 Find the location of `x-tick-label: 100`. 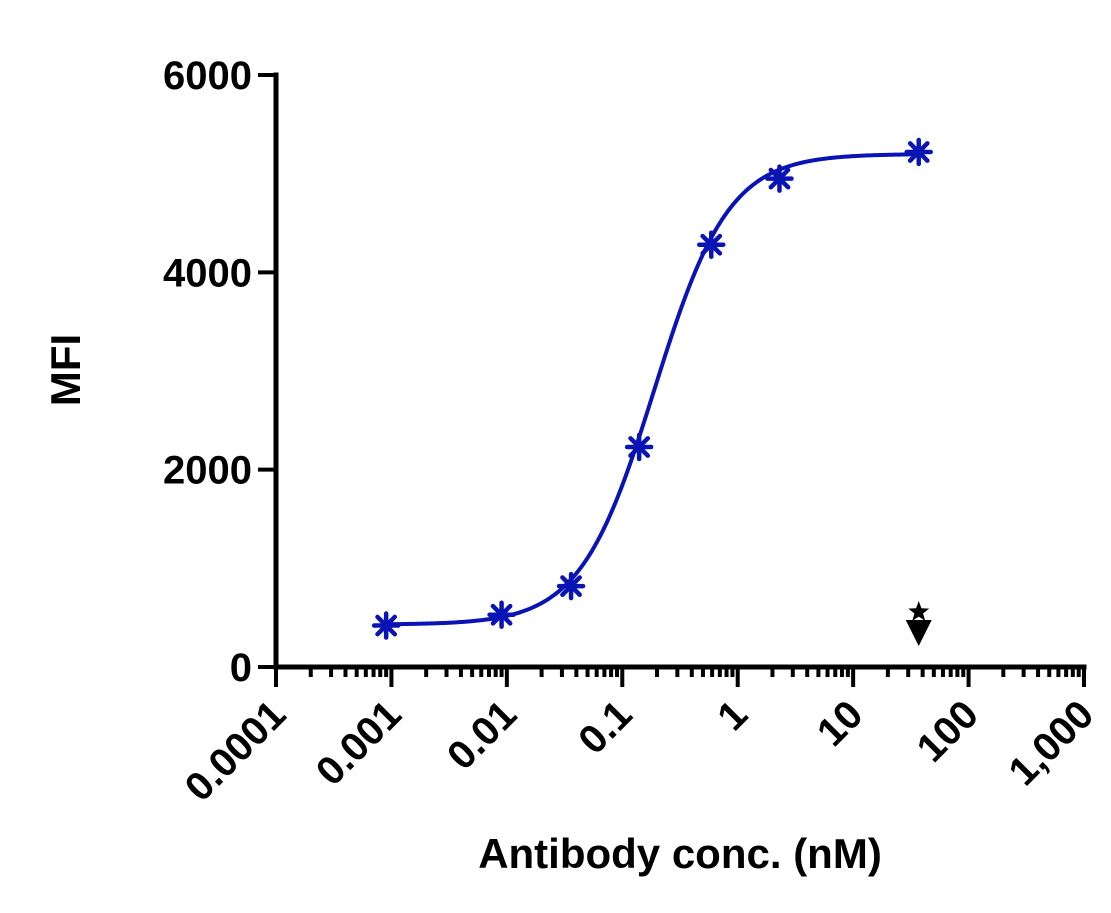

x-tick-label: 100 is located at coordinates (948, 731).